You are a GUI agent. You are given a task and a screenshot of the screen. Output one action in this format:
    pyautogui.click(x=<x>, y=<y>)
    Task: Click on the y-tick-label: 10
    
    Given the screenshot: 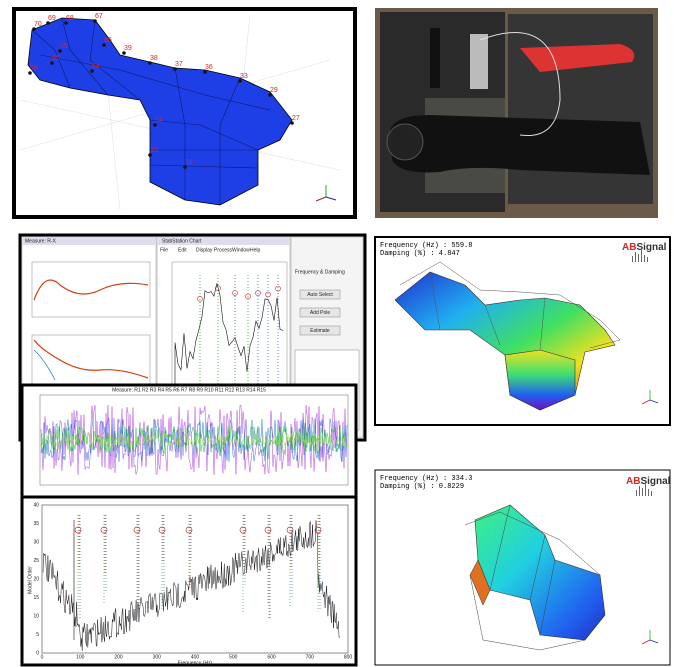 What is the action you would take?
    pyautogui.click(x=36, y=616)
    